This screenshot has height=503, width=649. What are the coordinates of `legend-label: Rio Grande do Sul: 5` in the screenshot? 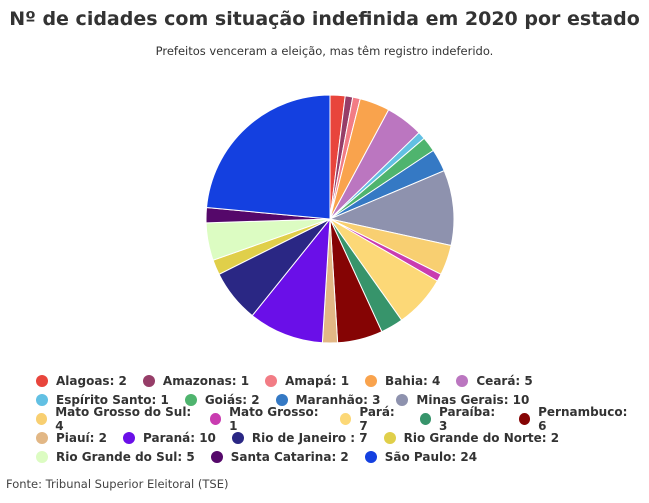 It's located at (125, 456).